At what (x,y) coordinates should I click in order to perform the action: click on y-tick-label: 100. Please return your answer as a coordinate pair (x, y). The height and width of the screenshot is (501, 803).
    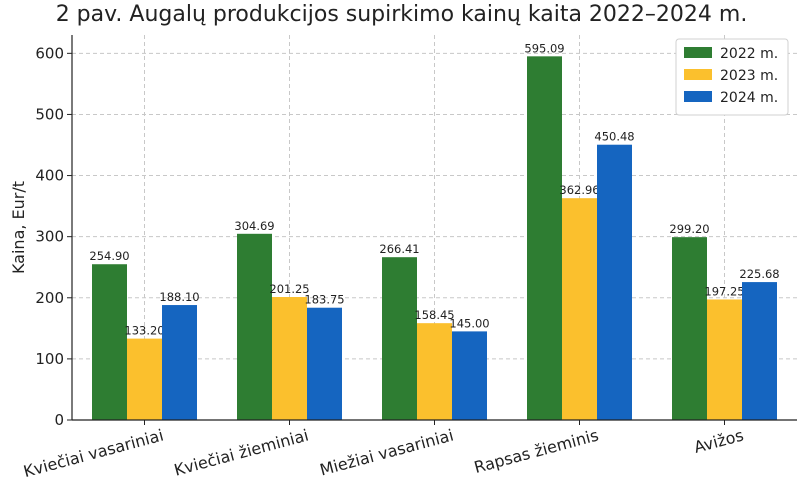
    Looking at the image, I should click on (49, 359).